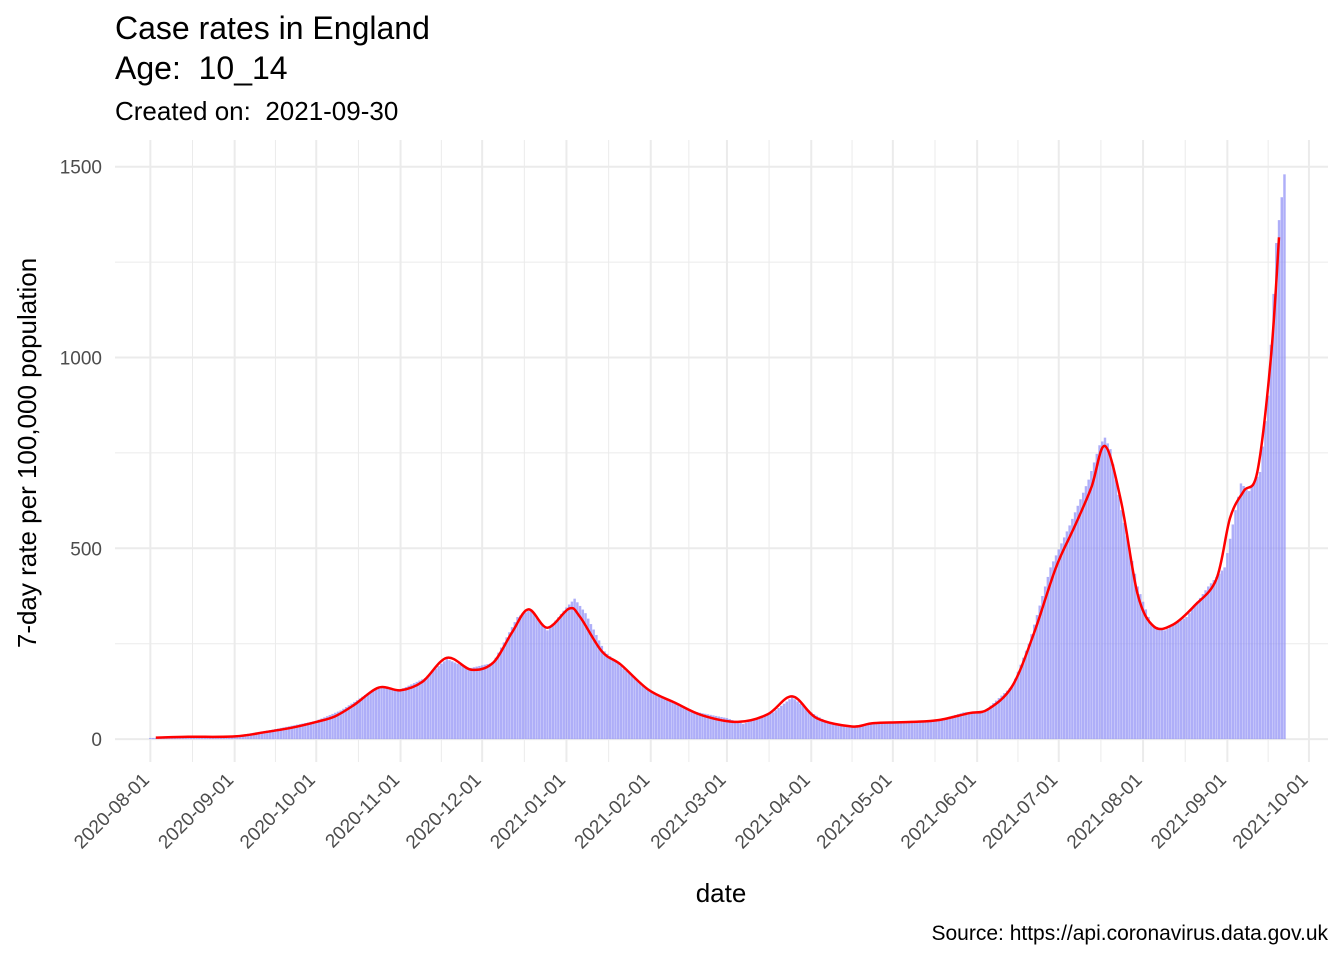 Image resolution: width=1344 pixels, height=960 pixels. Describe the element at coordinates (112, 812) in the screenshot. I see `x-tick-label: 2020-08-01` at that location.